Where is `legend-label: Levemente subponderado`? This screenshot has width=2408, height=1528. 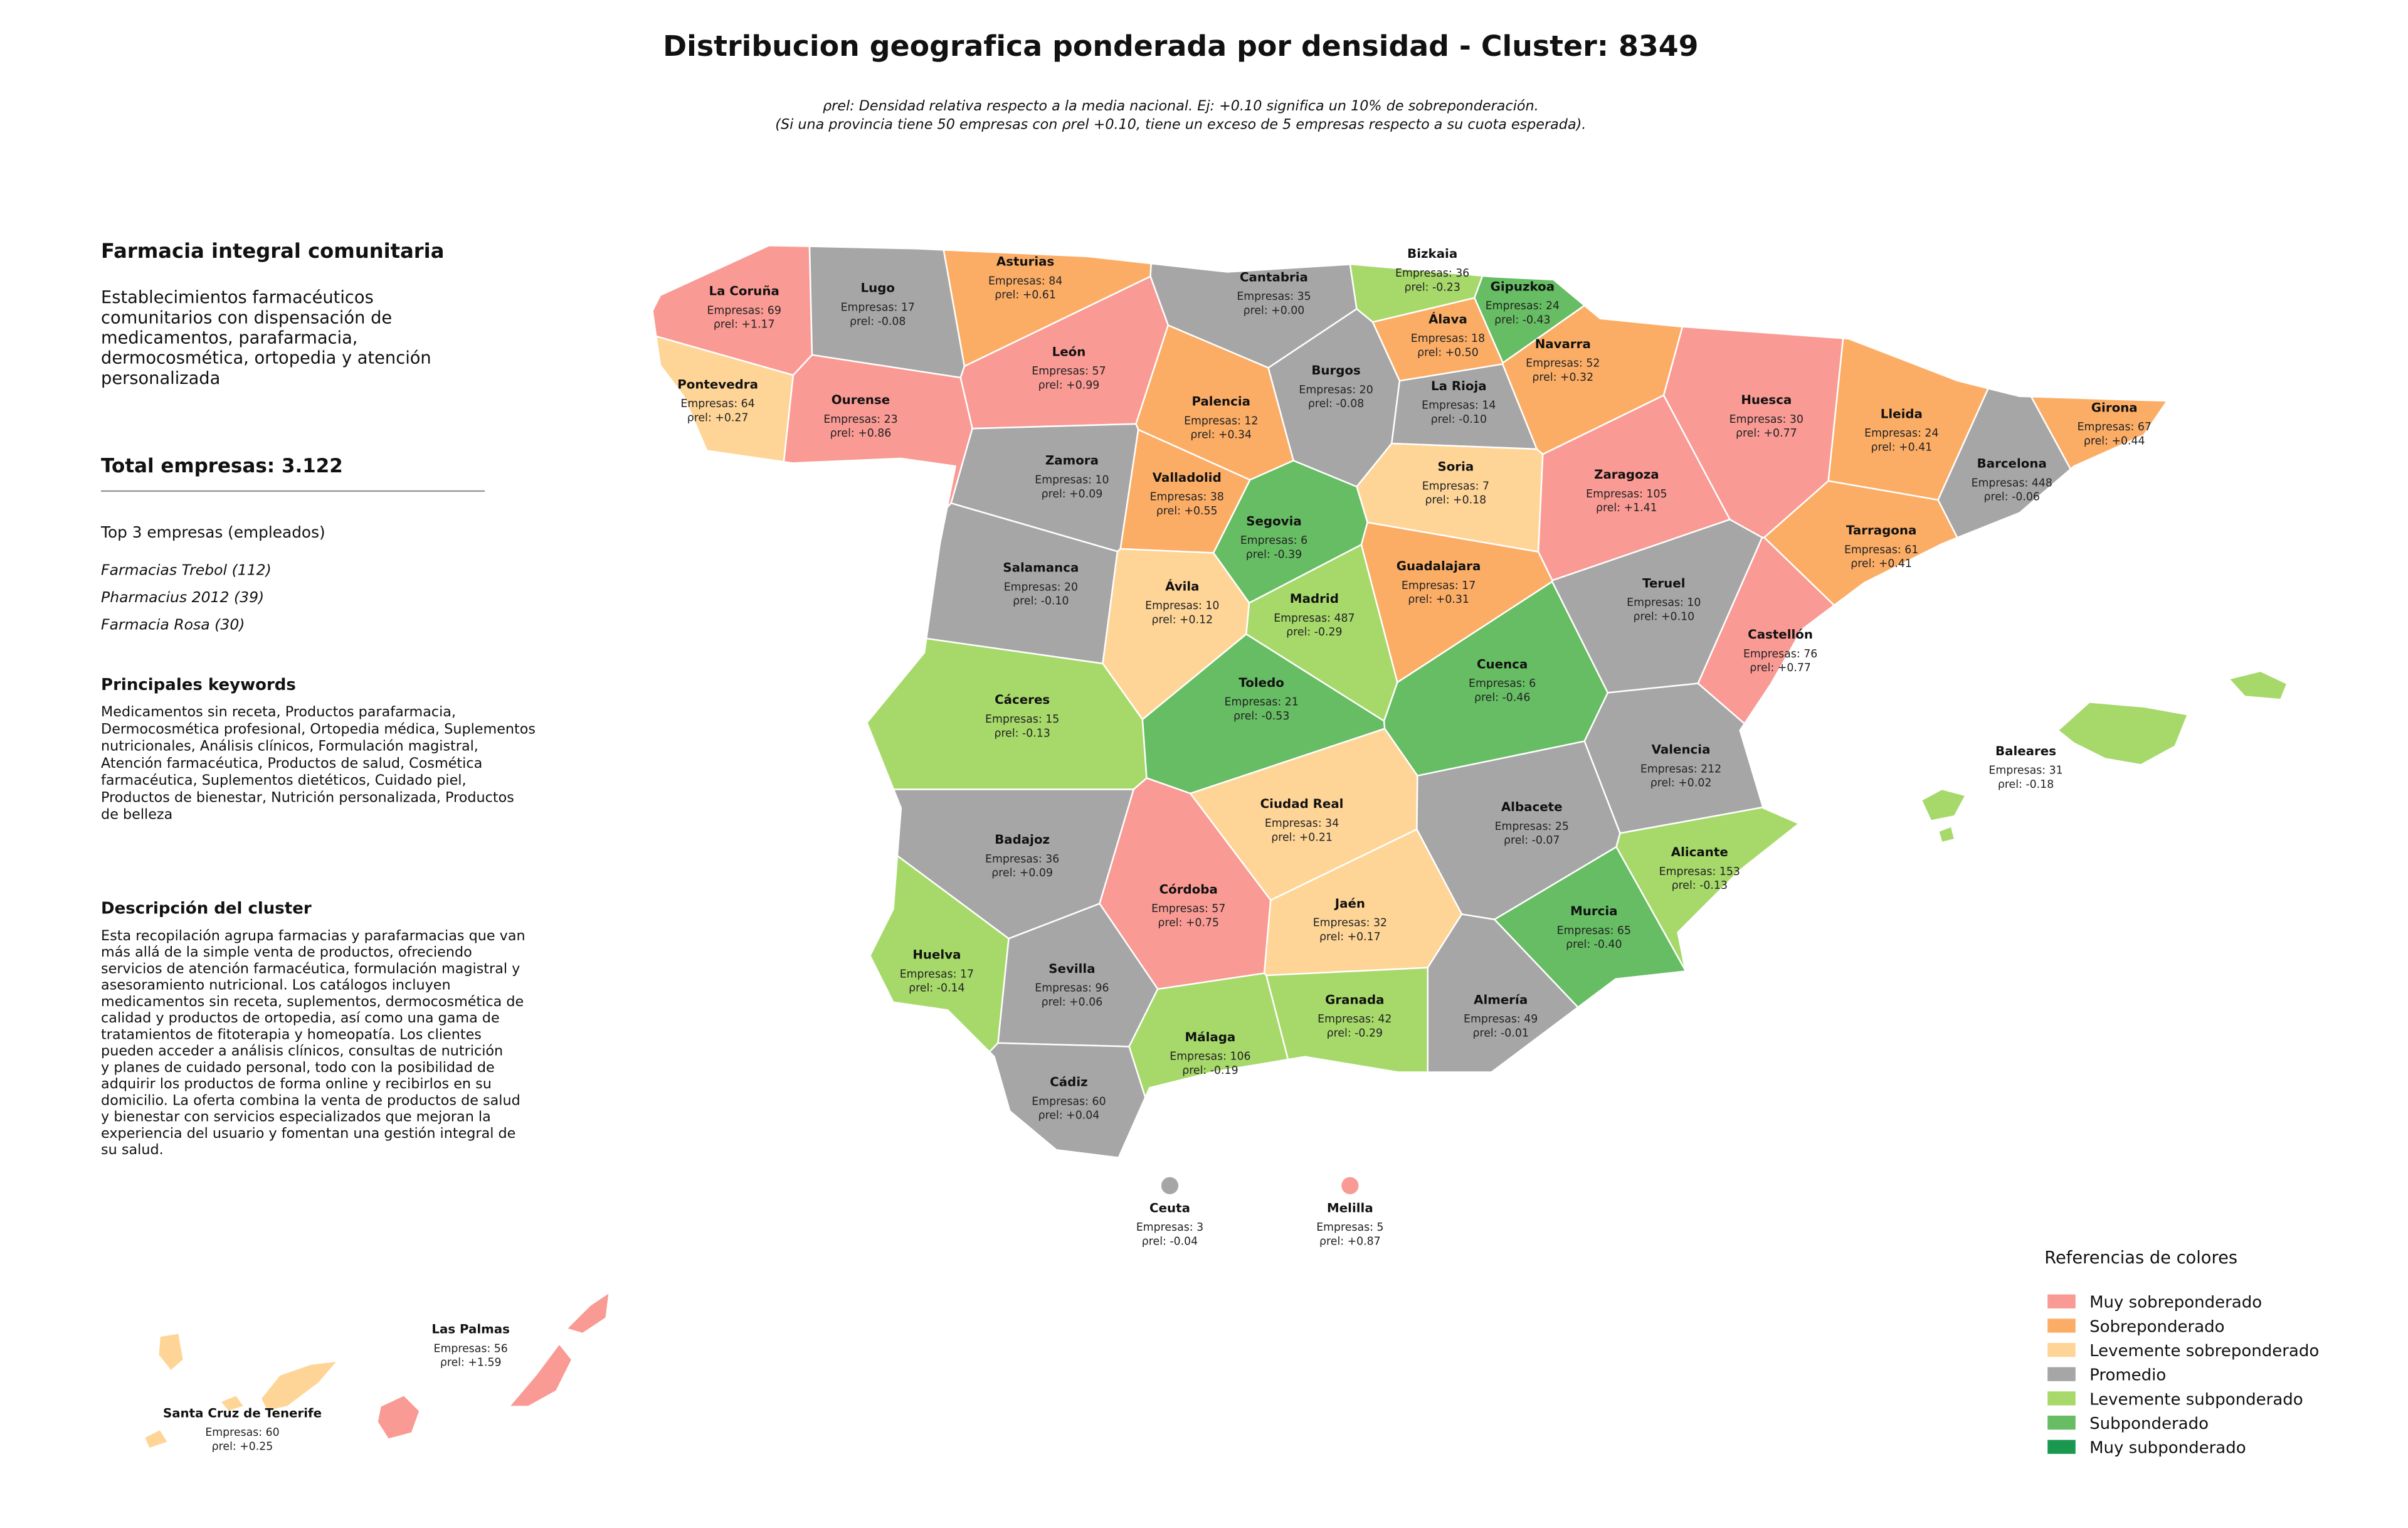 legend-label: Levemente subponderado is located at coordinates (2196, 1399).